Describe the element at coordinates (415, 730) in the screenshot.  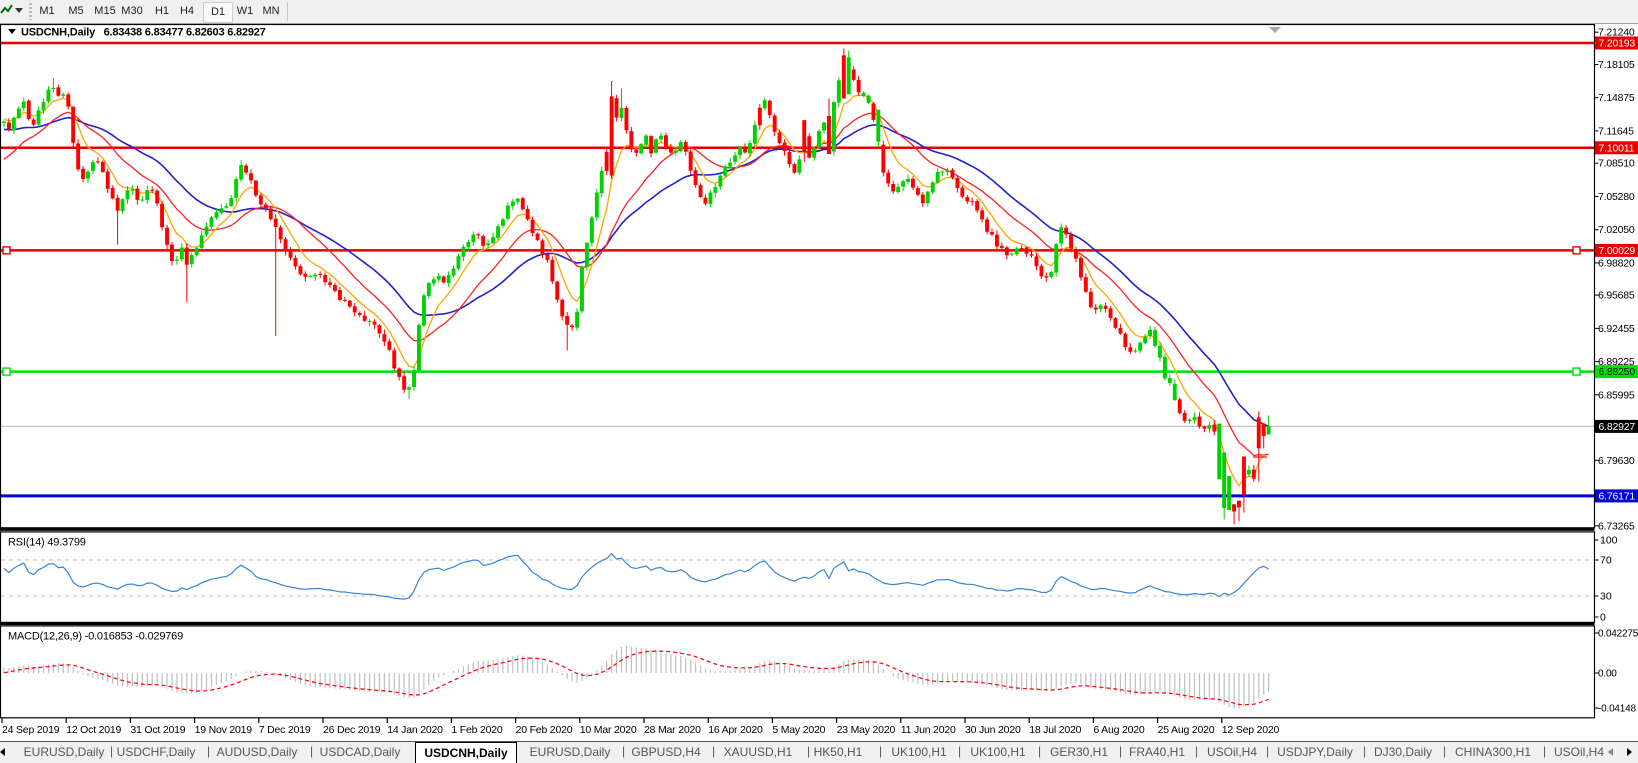
I see `svg-text: 14 Jan 2020` at that location.